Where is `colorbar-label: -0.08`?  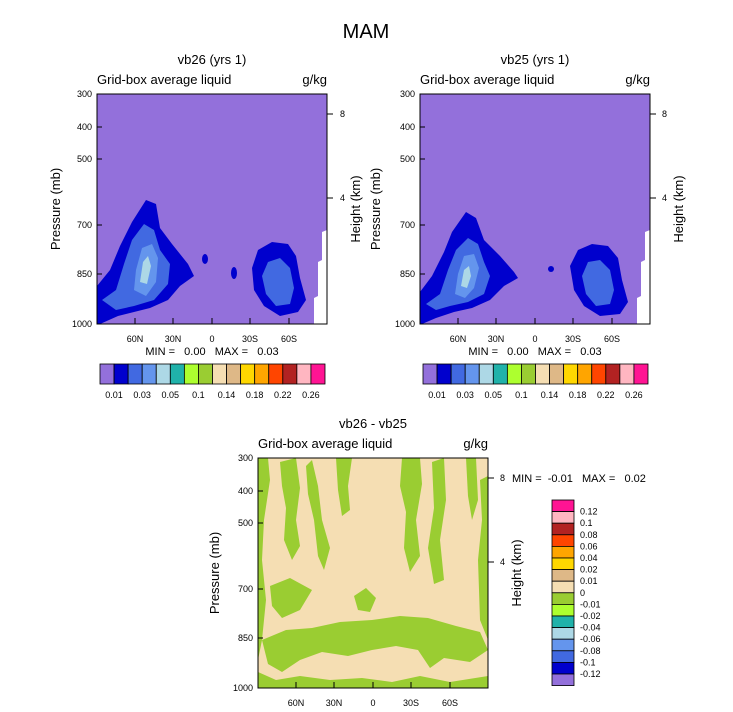 colorbar-label: -0.08 is located at coordinates (590, 651).